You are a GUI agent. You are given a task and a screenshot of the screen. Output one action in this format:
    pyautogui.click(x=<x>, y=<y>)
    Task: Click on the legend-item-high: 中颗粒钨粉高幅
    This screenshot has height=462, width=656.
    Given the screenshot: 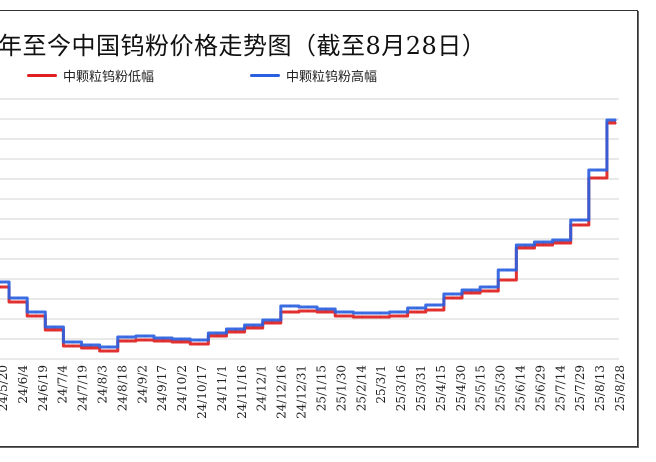 What is the action you would take?
    pyautogui.click(x=313, y=75)
    